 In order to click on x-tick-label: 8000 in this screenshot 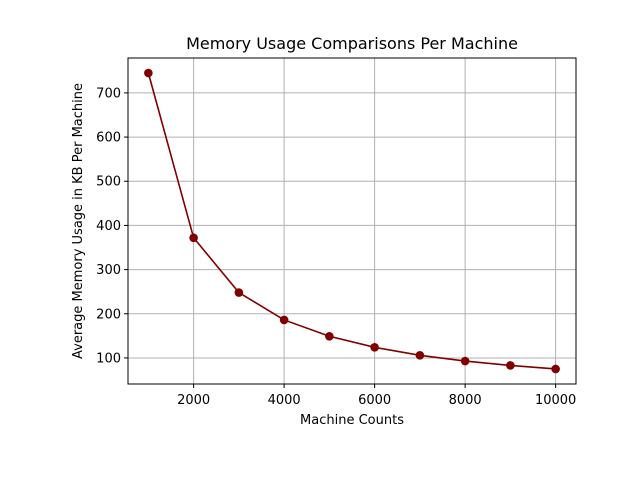, I will do `click(465, 400)`.